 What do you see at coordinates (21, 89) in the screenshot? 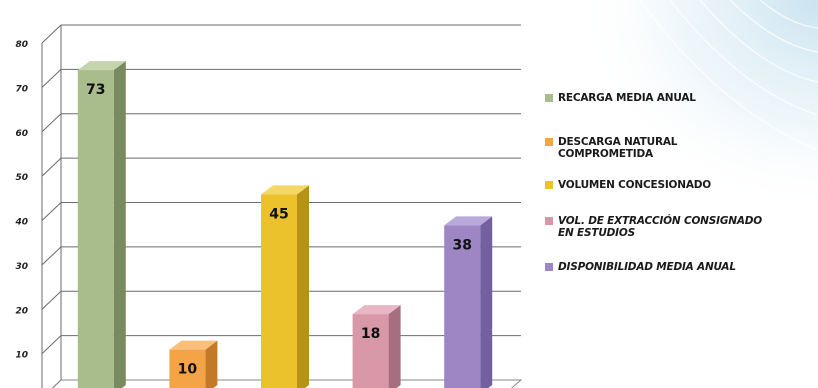
I see `y-tick-label: 70` at bounding box center [21, 89].